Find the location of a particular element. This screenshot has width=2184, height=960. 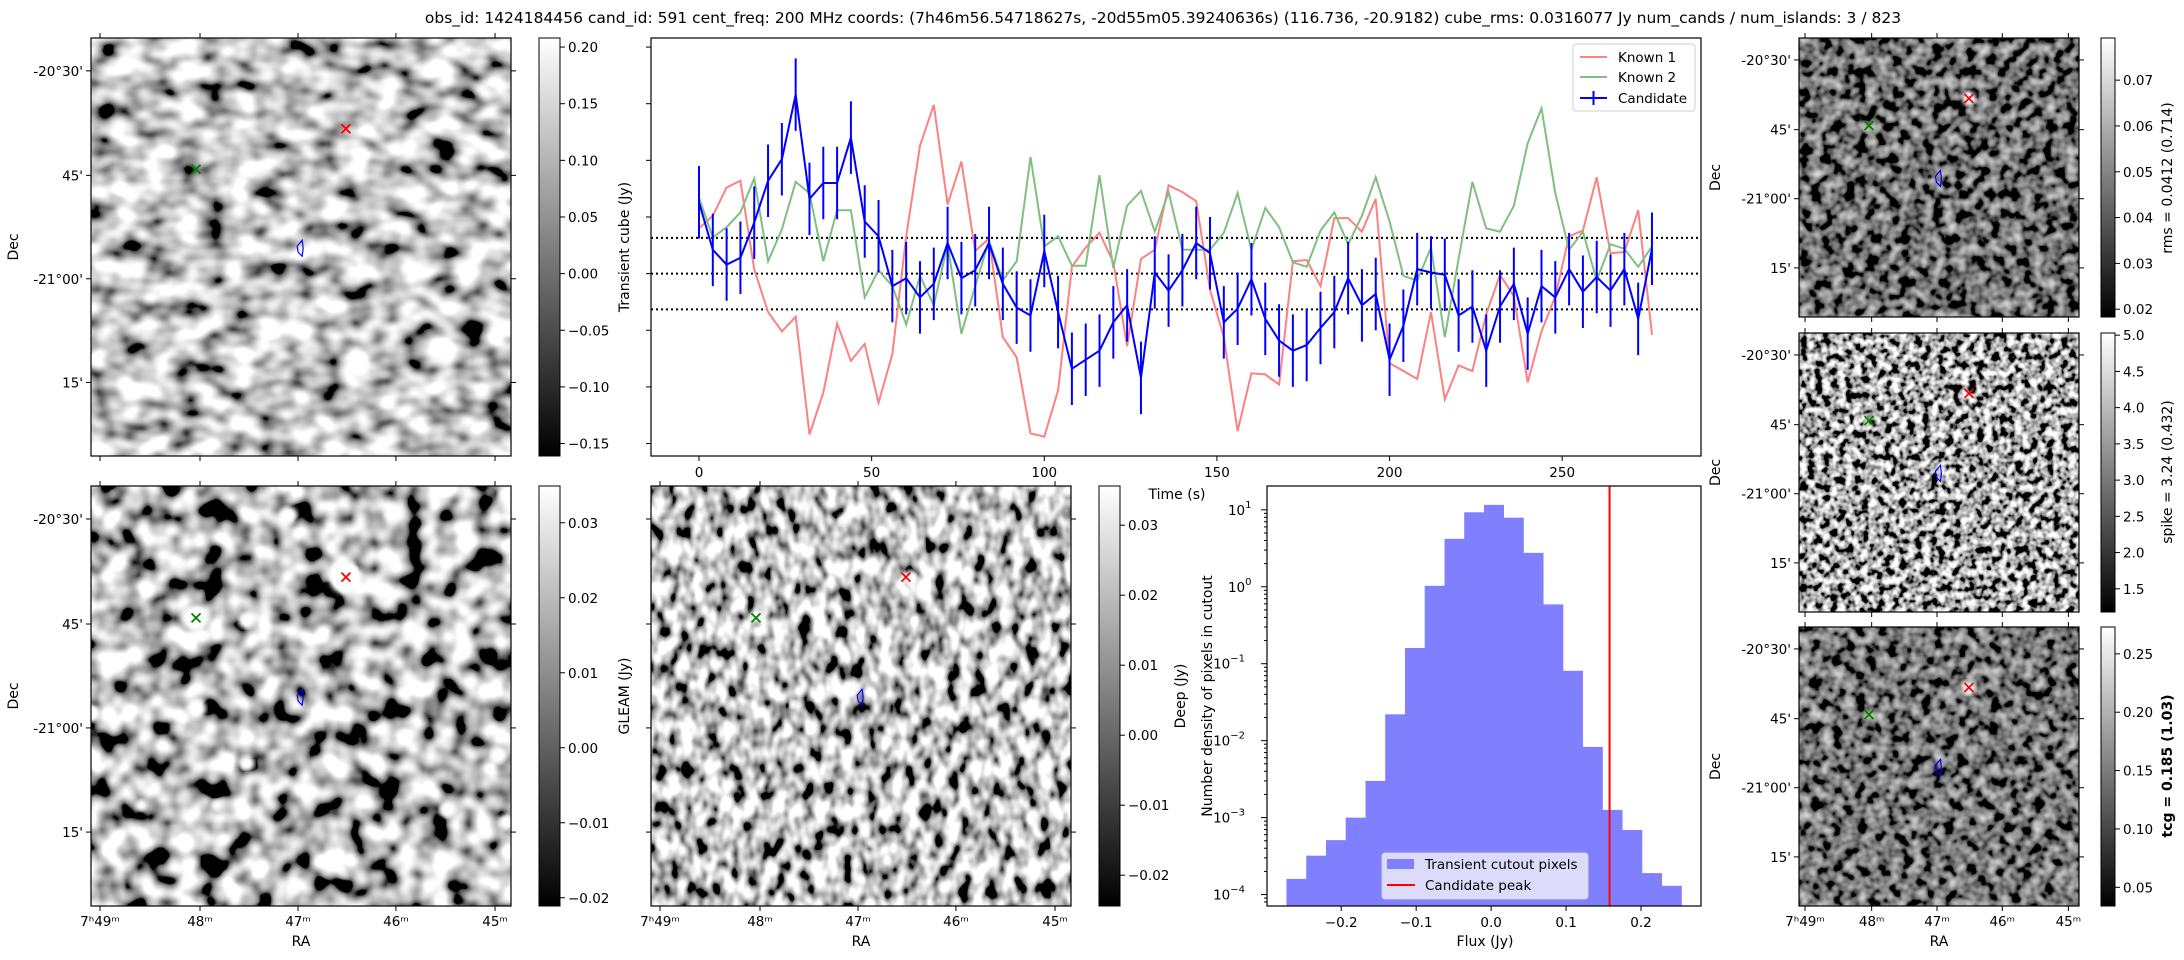

ra-axis-label: RA is located at coordinates (1939, 942).